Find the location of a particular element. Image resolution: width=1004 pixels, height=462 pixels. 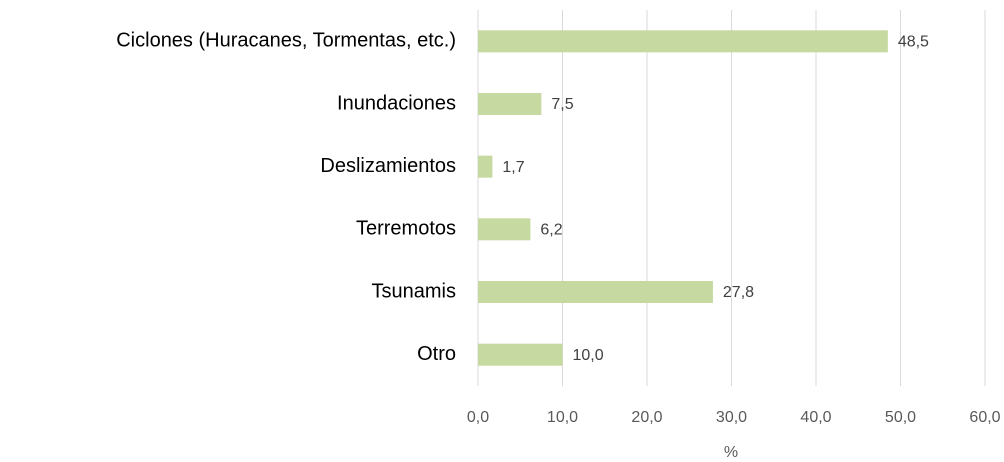

y-tick-label: Inundaciones is located at coordinates (396, 103).